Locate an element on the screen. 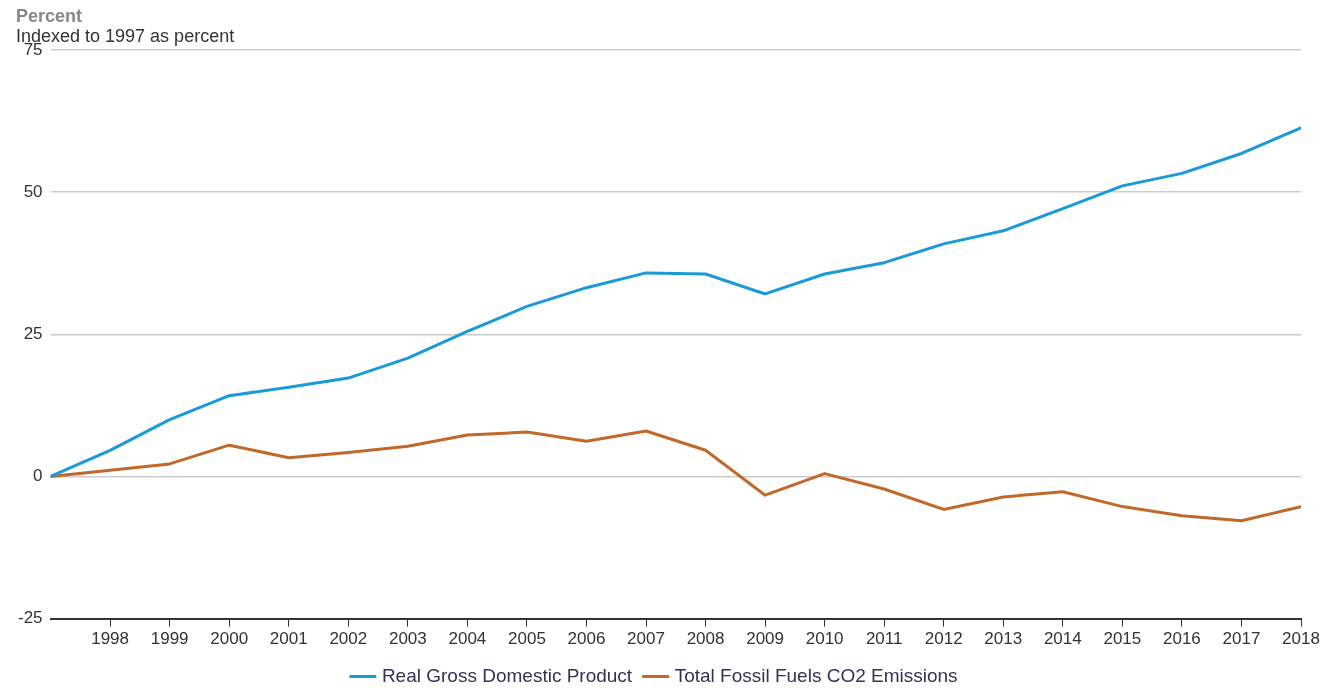 This screenshot has height=696, width=1326. x-tick-label: 2000 is located at coordinates (229, 639).